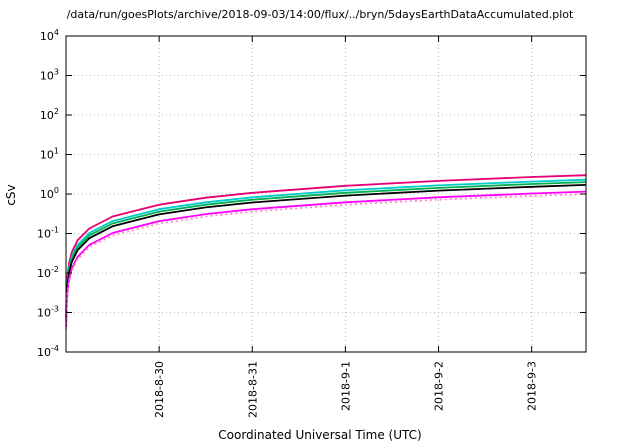 Image resolution: width=640 pixels, height=448 pixels. Describe the element at coordinates (49, 75) in the screenshot. I see `y-tick-label: 10³` at that location.